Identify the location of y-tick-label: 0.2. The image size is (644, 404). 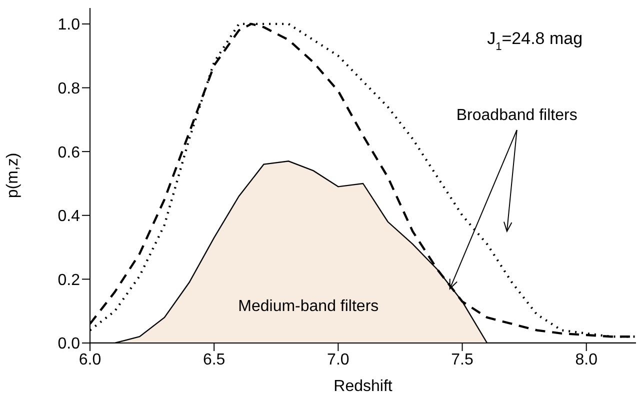
(69, 280).